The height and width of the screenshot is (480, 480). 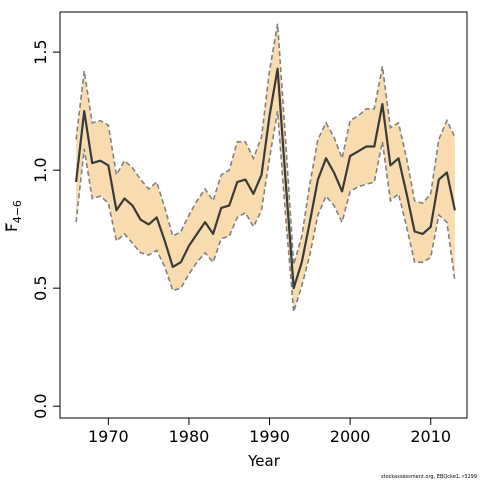 I want to click on y-tick-label: 1.5, so click(x=40, y=51).